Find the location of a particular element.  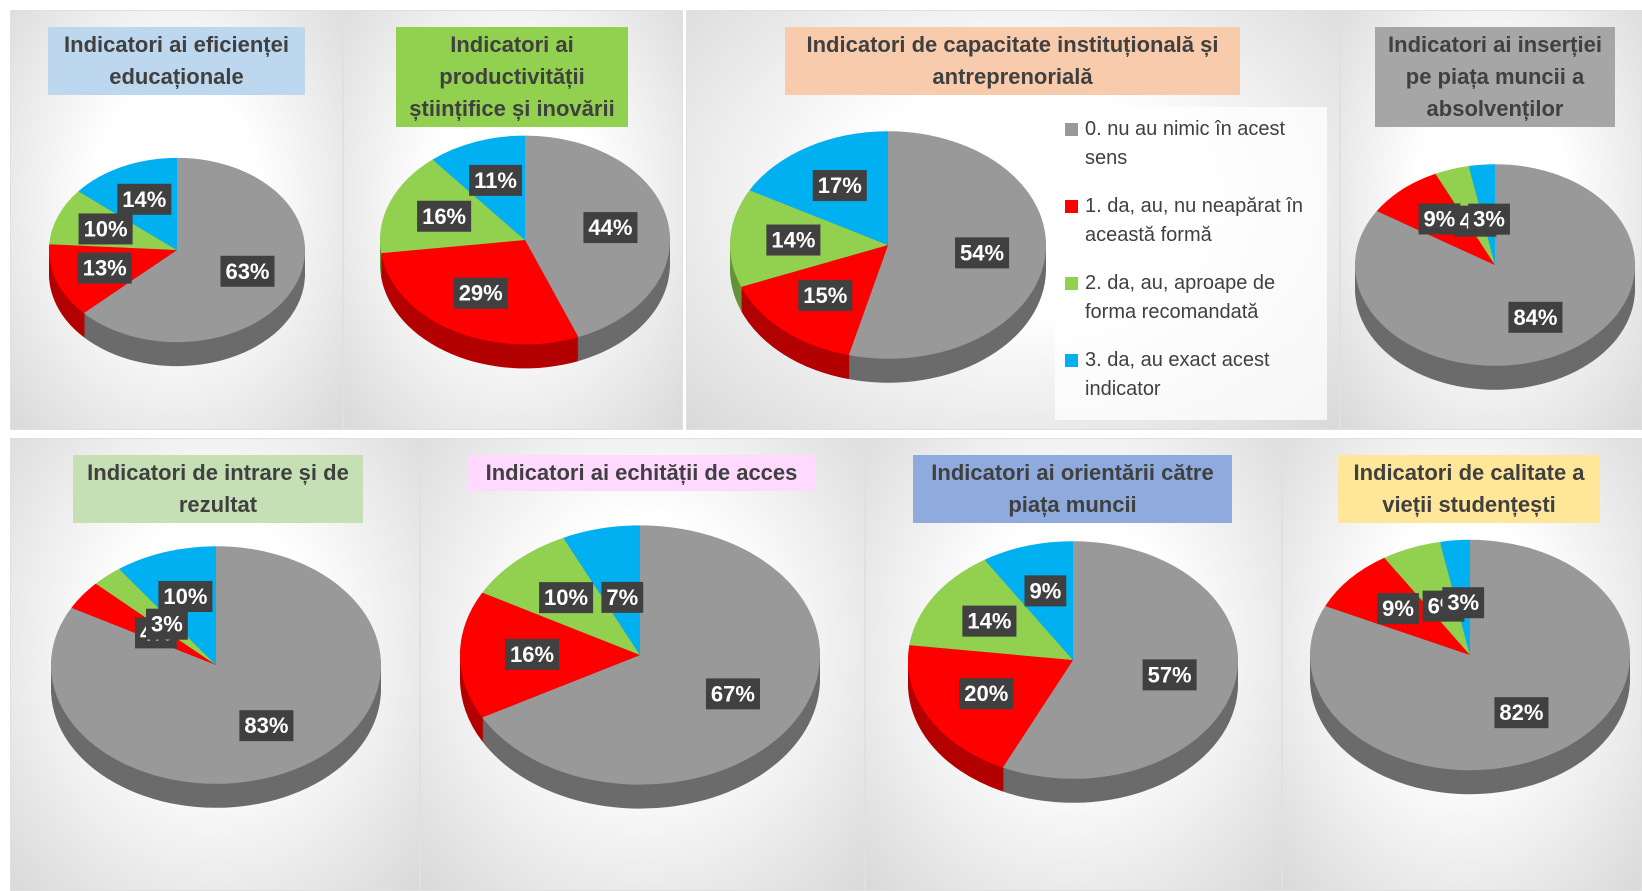

data-label: 63% is located at coordinates (247, 271).